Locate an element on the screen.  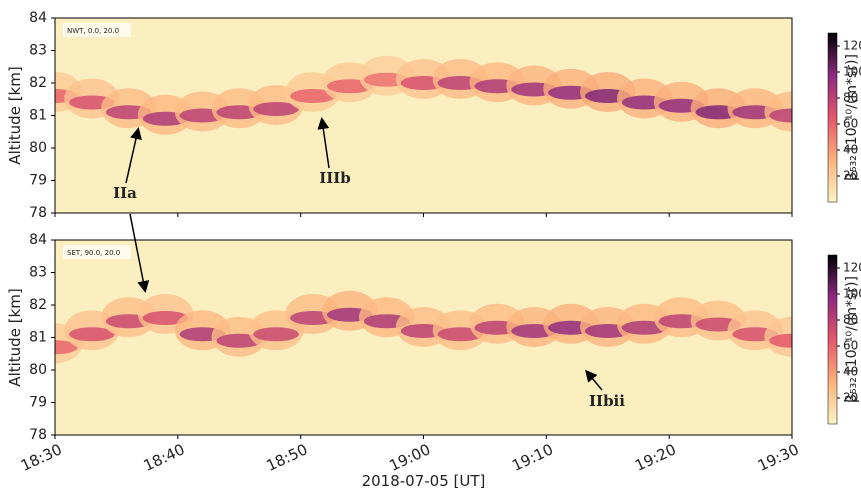
x-tick-label: 19:20 is located at coordinates (655, 457).